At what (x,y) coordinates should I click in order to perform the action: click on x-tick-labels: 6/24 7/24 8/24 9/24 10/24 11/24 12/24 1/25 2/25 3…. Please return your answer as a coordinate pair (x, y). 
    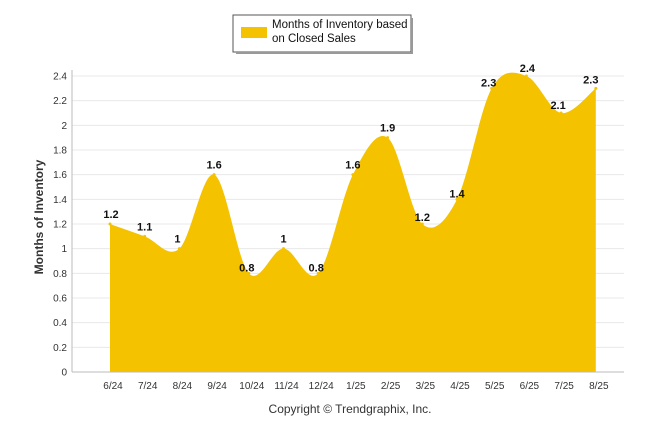
    Looking at the image, I should click on (356, 386).